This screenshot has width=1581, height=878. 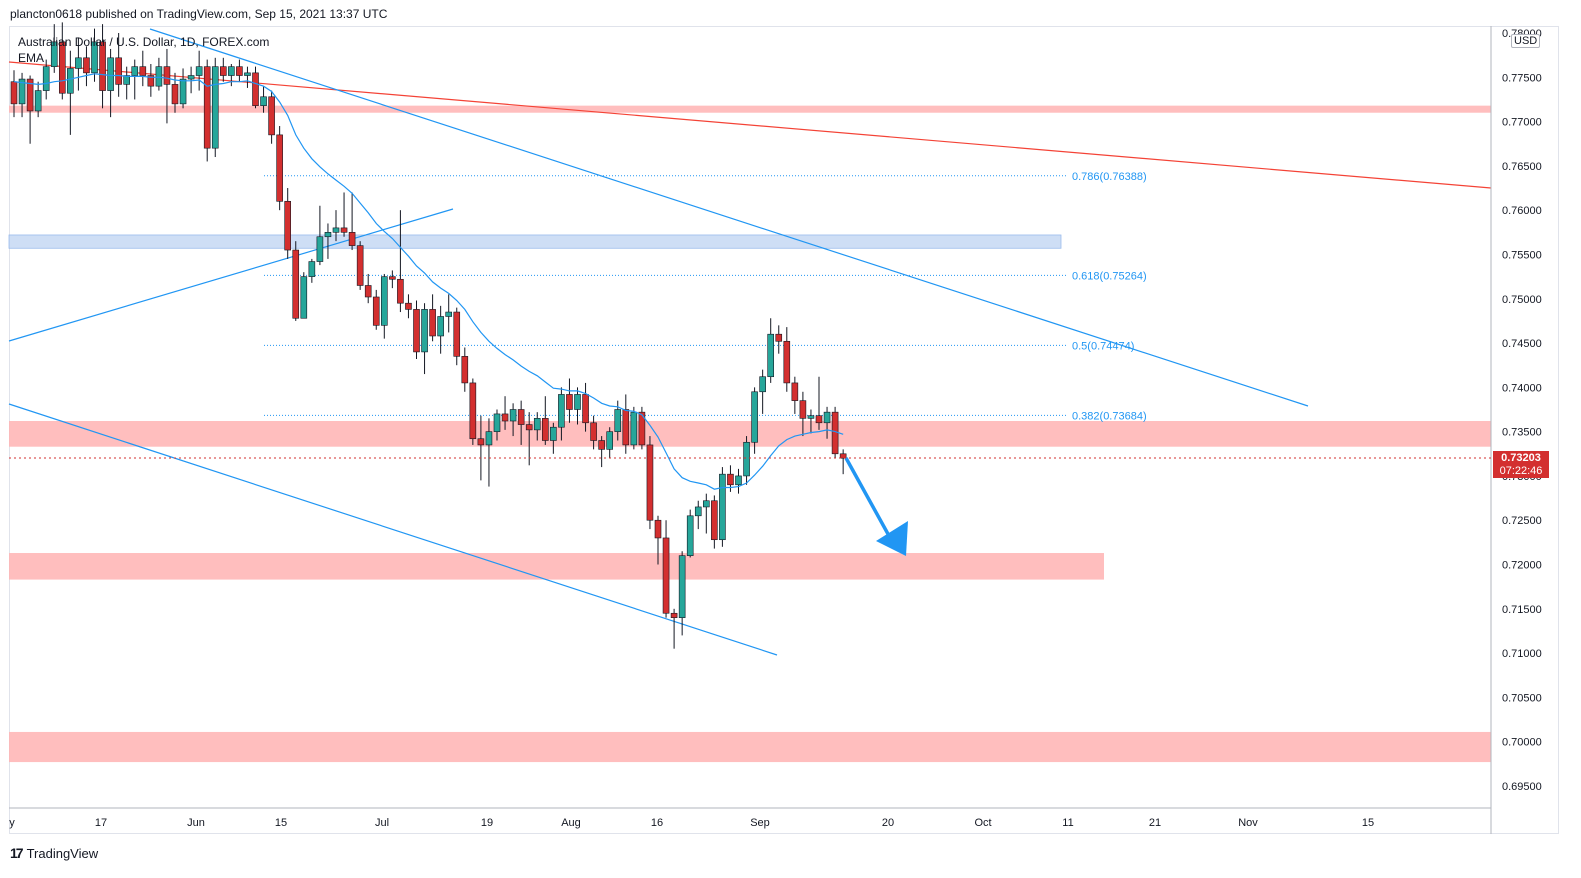 I want to click on lower-channel-trendline, so click(x=393, y=529).